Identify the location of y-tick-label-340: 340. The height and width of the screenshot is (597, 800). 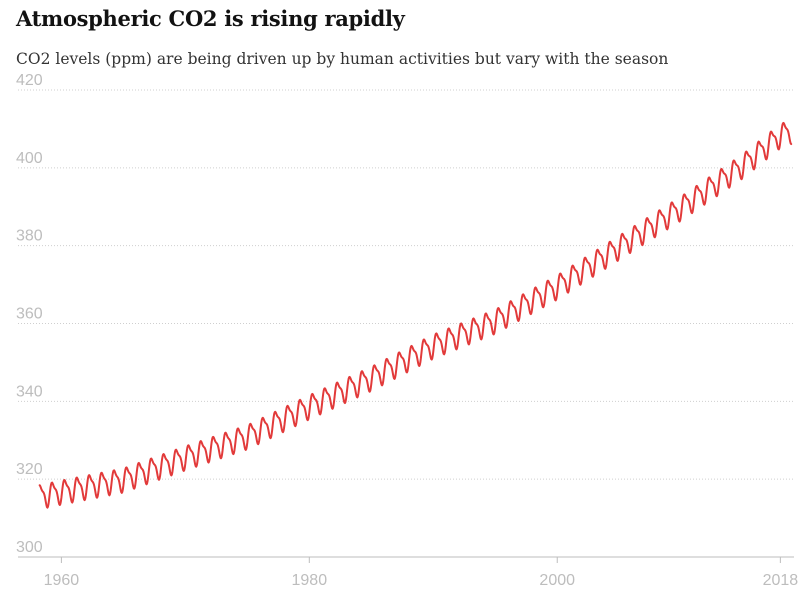
(29, 391).